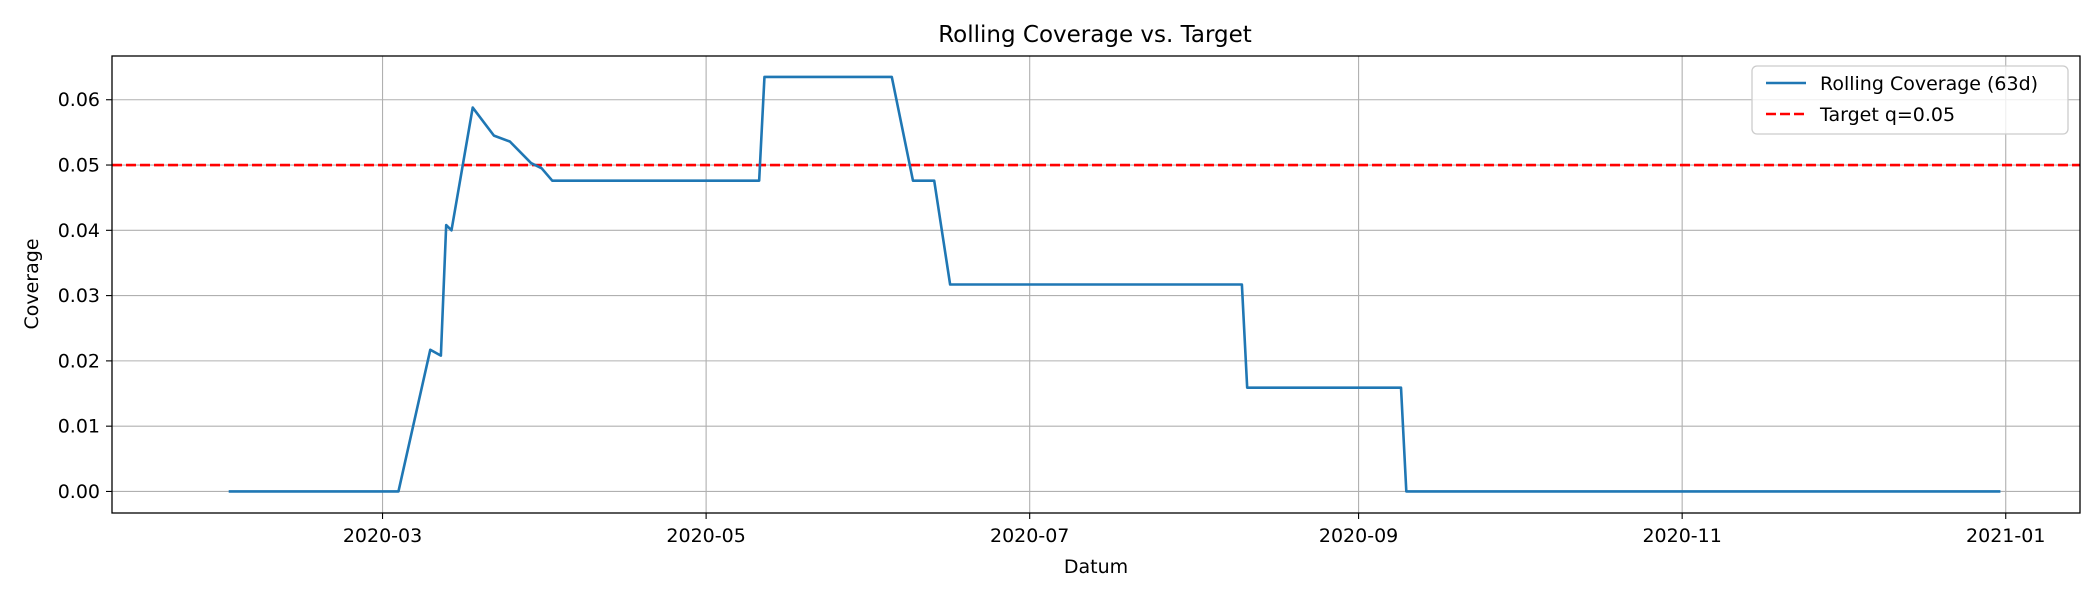 This screenshot has height=600, width=2100. I want to click on legend-label-rolling-coverage: Rolling Coverage (63d), so click(1929, 84).